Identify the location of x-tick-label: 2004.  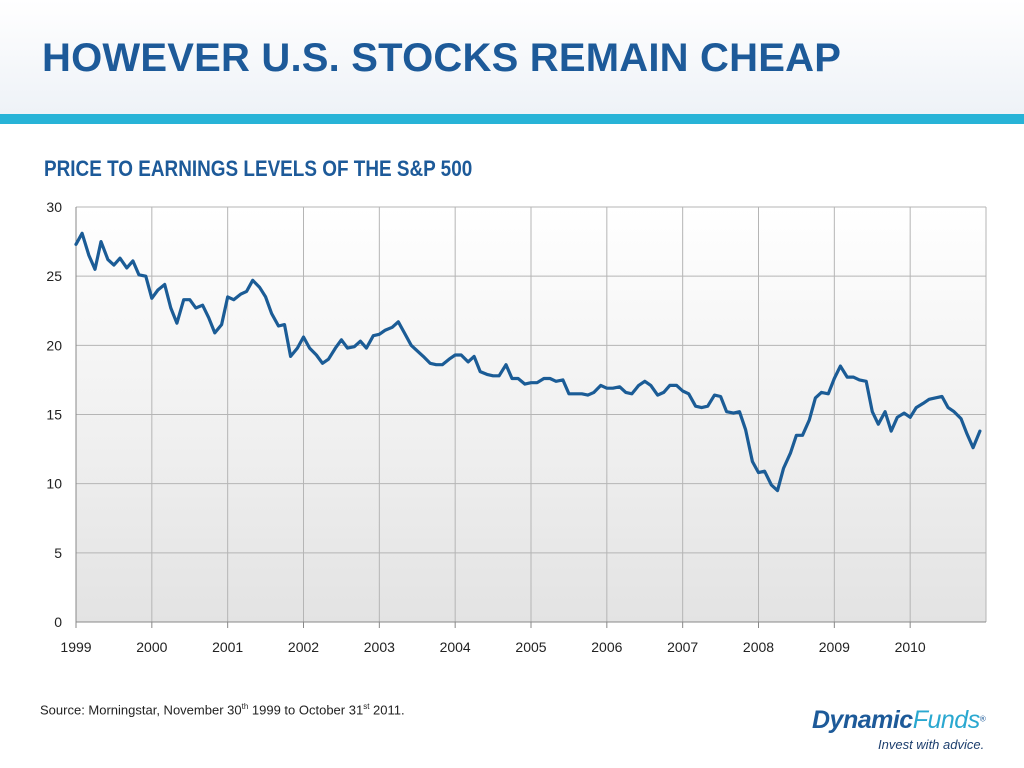
(455, 647).